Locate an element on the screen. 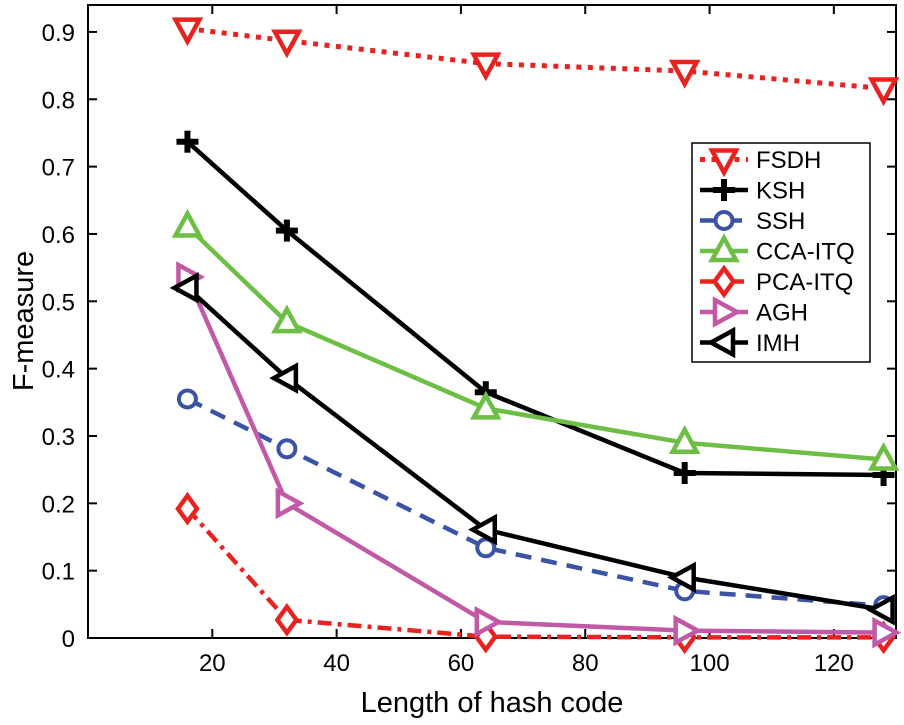 The width and height of the screenshot is (904, 725). legend-label: KSH is located at coordinates (780, 191).